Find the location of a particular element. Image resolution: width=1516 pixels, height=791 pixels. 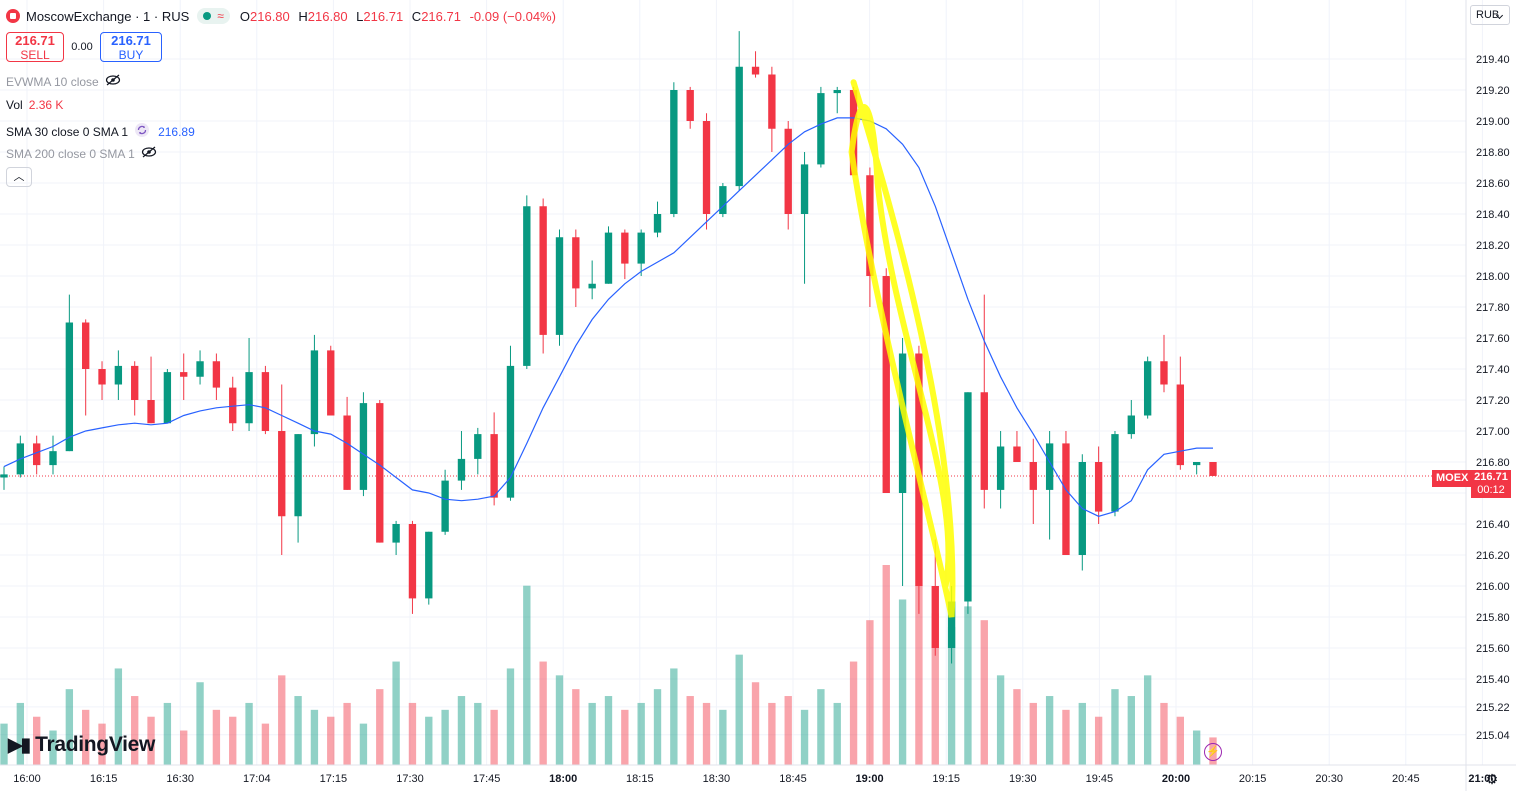

sell-price: 216.71 is located at coordinates (35, 40).